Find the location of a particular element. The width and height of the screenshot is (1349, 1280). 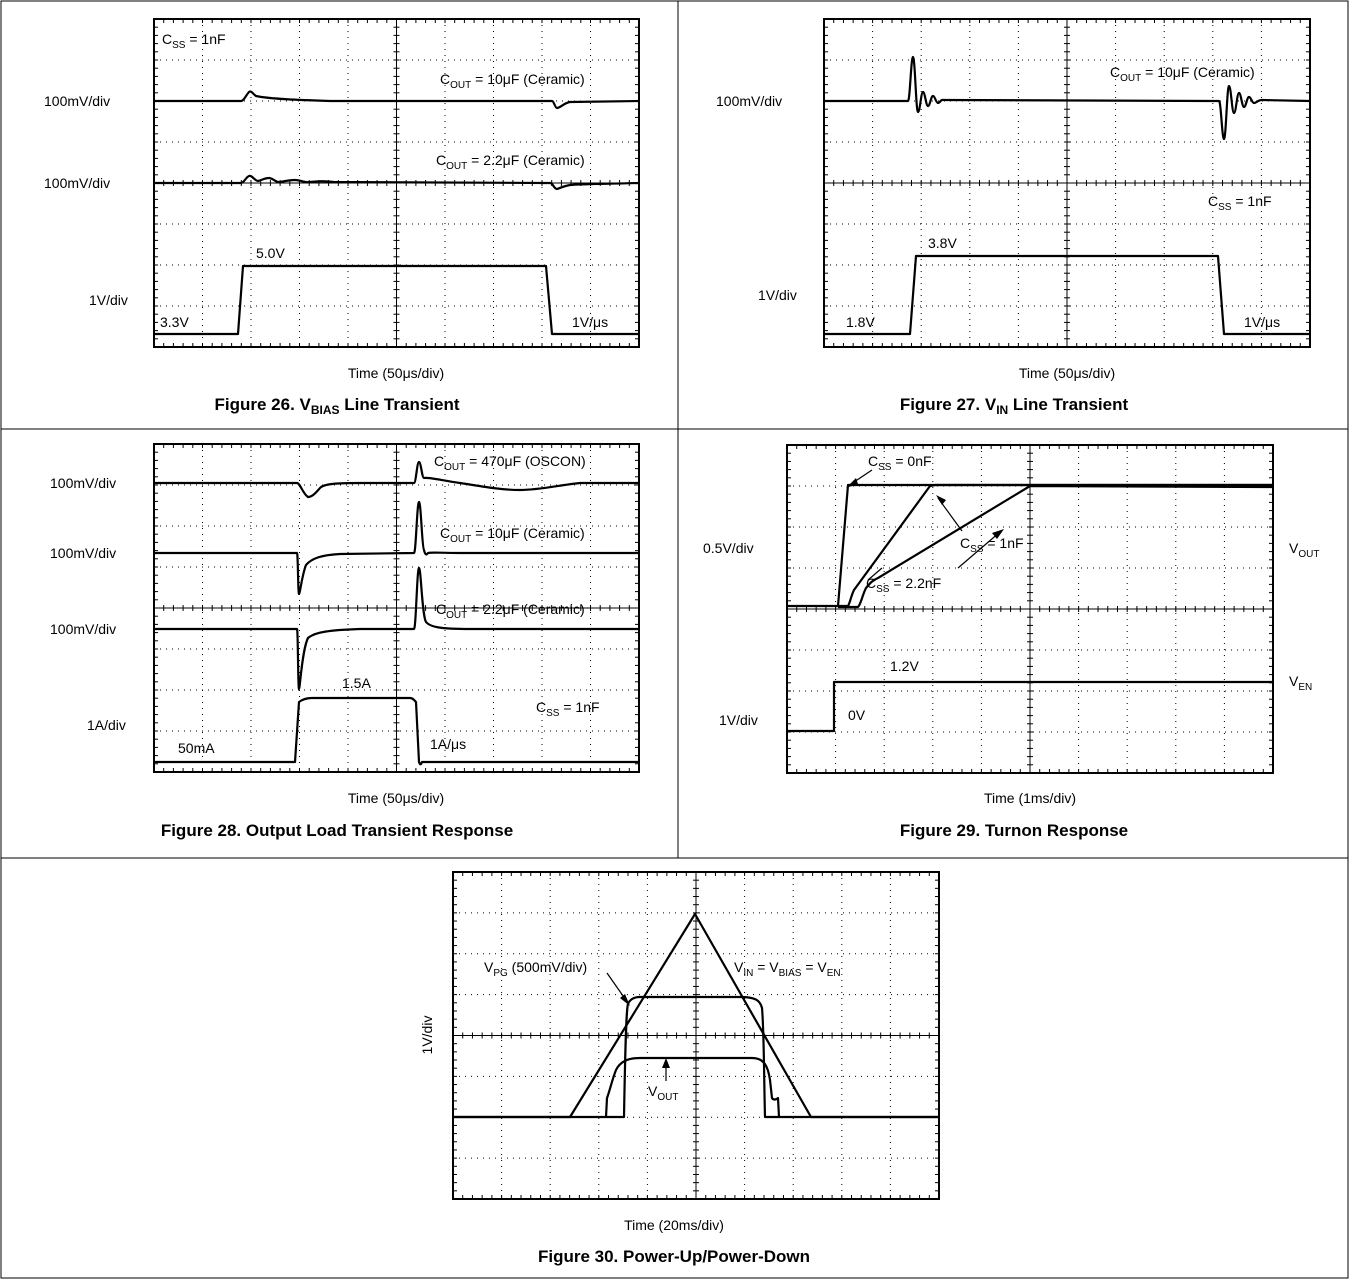

figure-26-plot is located at coordinates (396, 183).